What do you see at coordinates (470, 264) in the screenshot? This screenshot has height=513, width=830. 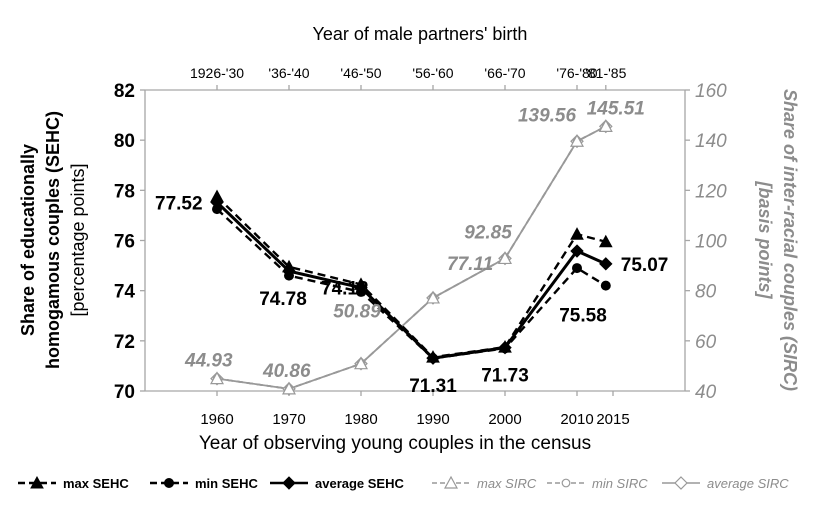 I see `data-label-sirc: 77.11` at bounding box center [470, 264].